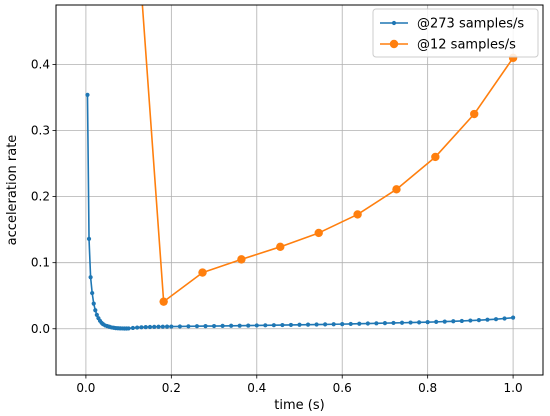 The width and height of the screenshot is (550, 416). What do you see at coordinates (513, 388) in the screenshot?
I see `x-tick-label: 1.0` at bounding box center [513, 388].